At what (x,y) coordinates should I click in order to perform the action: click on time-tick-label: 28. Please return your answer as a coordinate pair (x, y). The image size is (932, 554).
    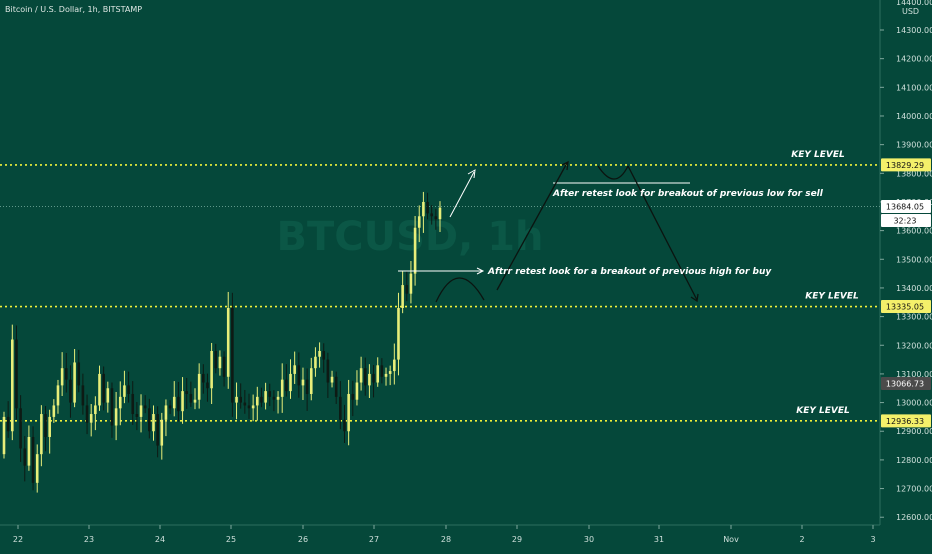
    Looking at the image, I should click on (446, 539).